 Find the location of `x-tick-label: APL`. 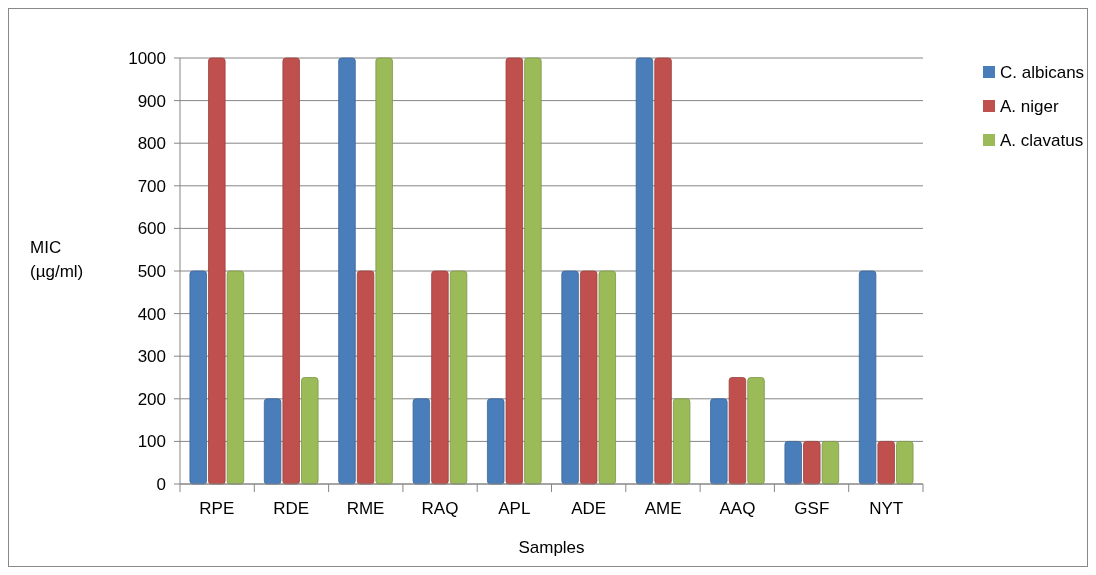

x-tick-label: APL is located at coordinates (514, 508).